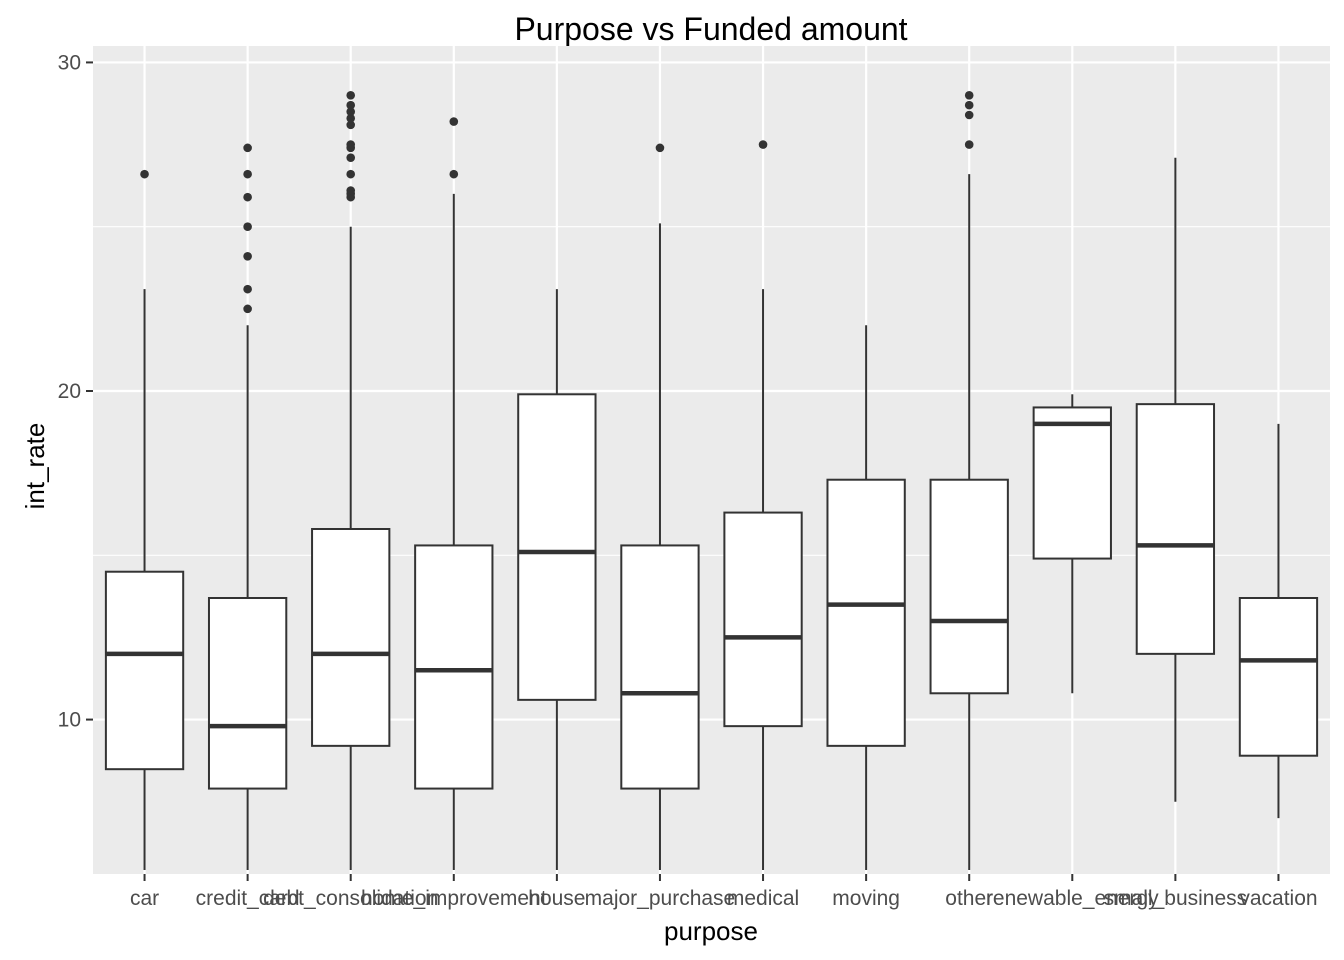 The image size is (1344, 960). What do you see at coordinates (69, 62) in the screenshot?
I see `y-tick-label: 30` at bounding box center [69, 62].